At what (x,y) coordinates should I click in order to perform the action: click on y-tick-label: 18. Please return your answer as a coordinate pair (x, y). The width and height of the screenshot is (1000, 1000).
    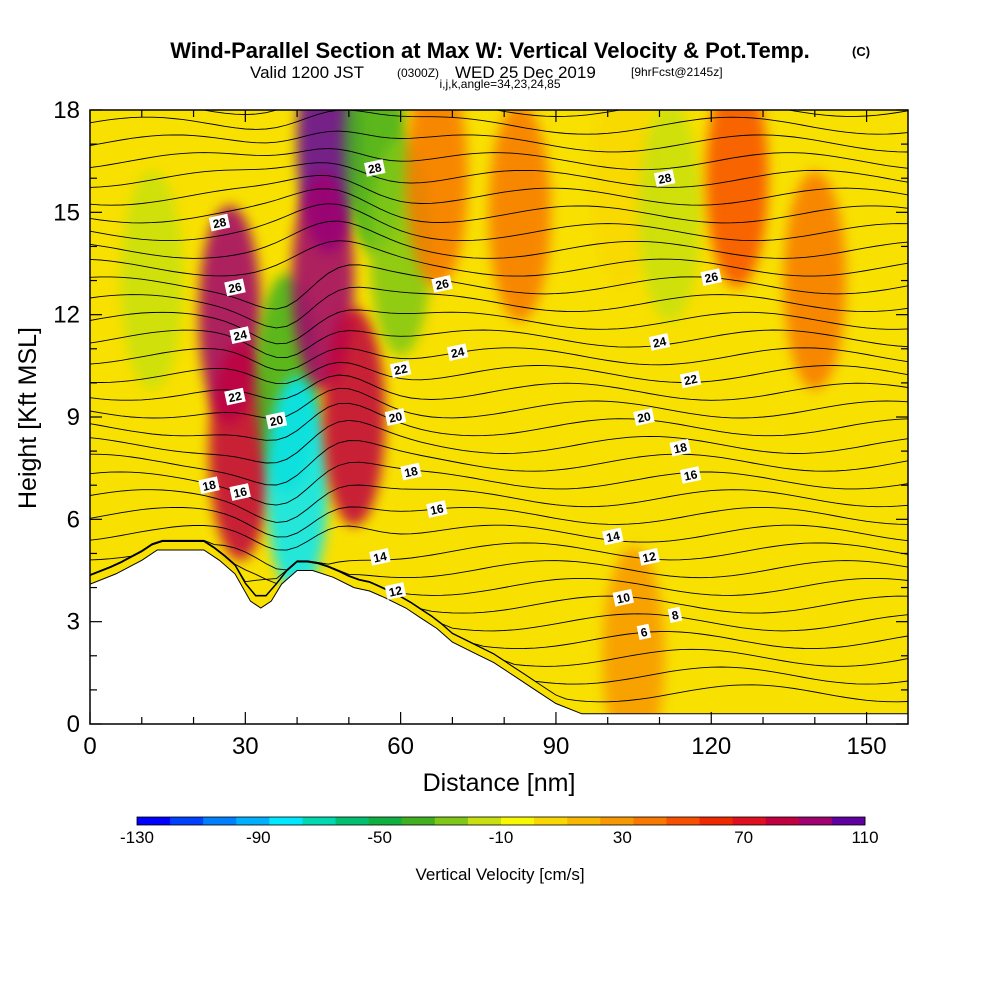
    Looking at the image, I should click on (66, 110).